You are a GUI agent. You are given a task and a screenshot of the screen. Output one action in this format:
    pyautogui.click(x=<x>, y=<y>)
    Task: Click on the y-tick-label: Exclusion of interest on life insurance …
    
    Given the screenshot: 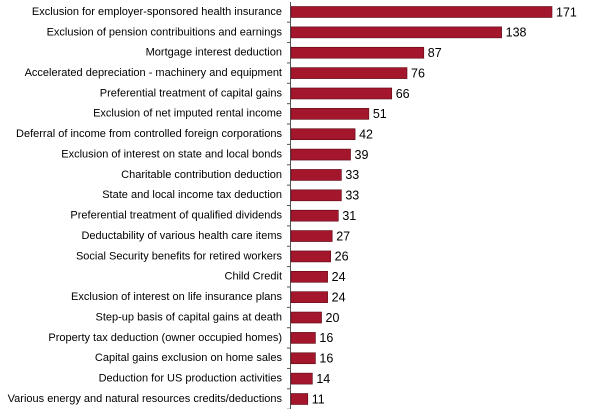 What is the action you would take?
    pyautogui.click(x=176, y=297)
    